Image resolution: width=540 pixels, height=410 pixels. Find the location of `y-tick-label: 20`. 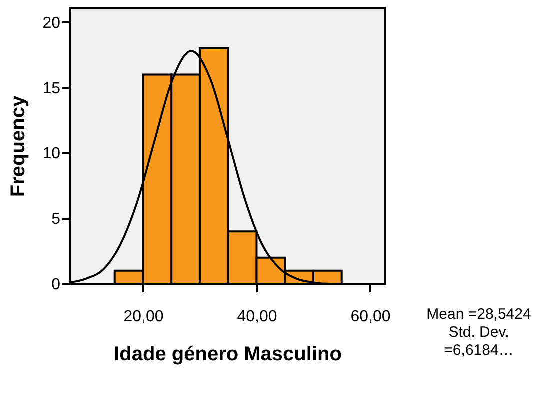

y-tick-label: 20 is located at coordinates (51, 23).